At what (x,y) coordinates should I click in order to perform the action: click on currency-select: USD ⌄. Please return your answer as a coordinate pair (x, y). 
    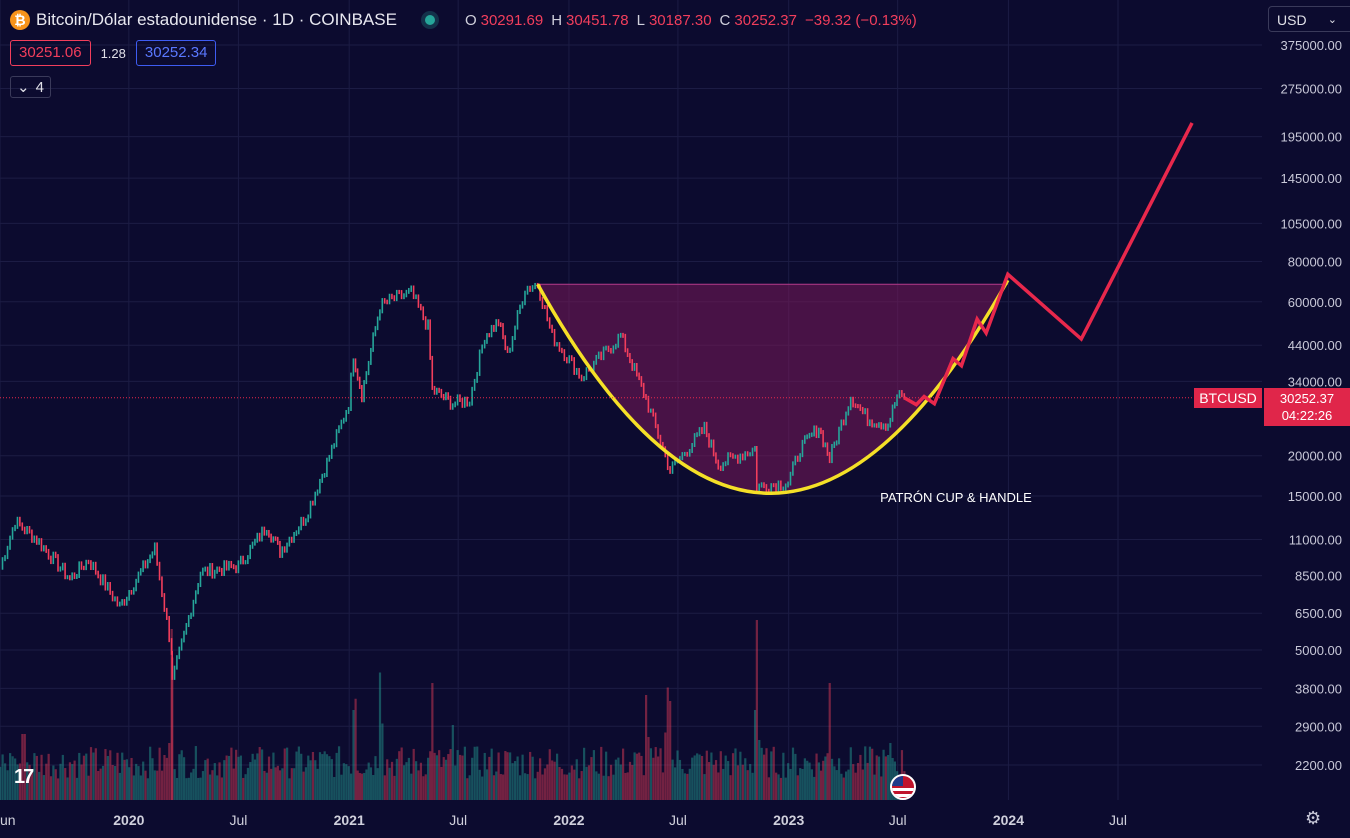
    Looking at the image, I should click on (1309, 19).